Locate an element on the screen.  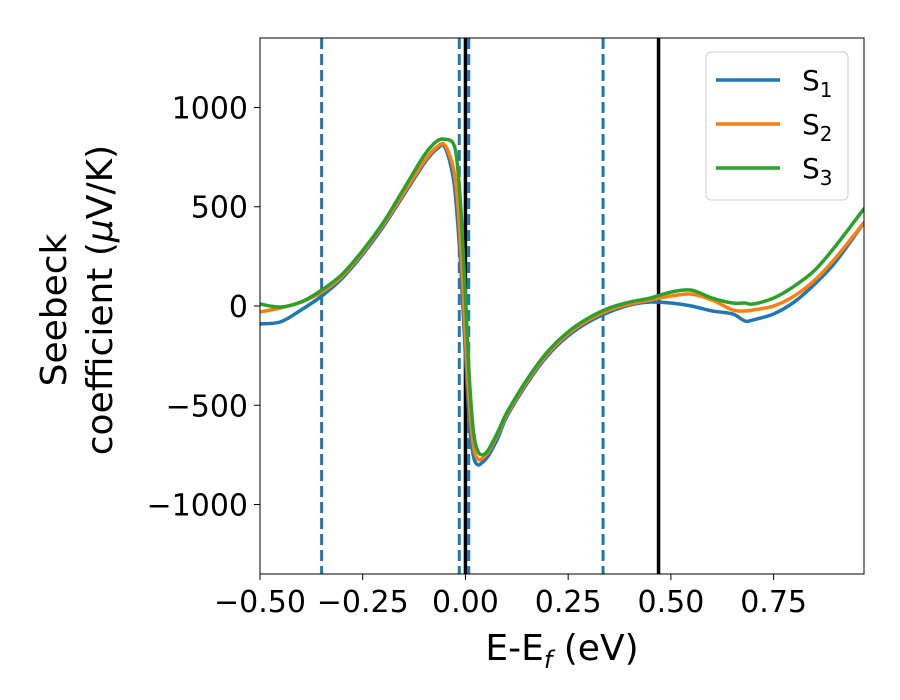
x-tick-label: −0.50 is located at coordinates (260, 602).